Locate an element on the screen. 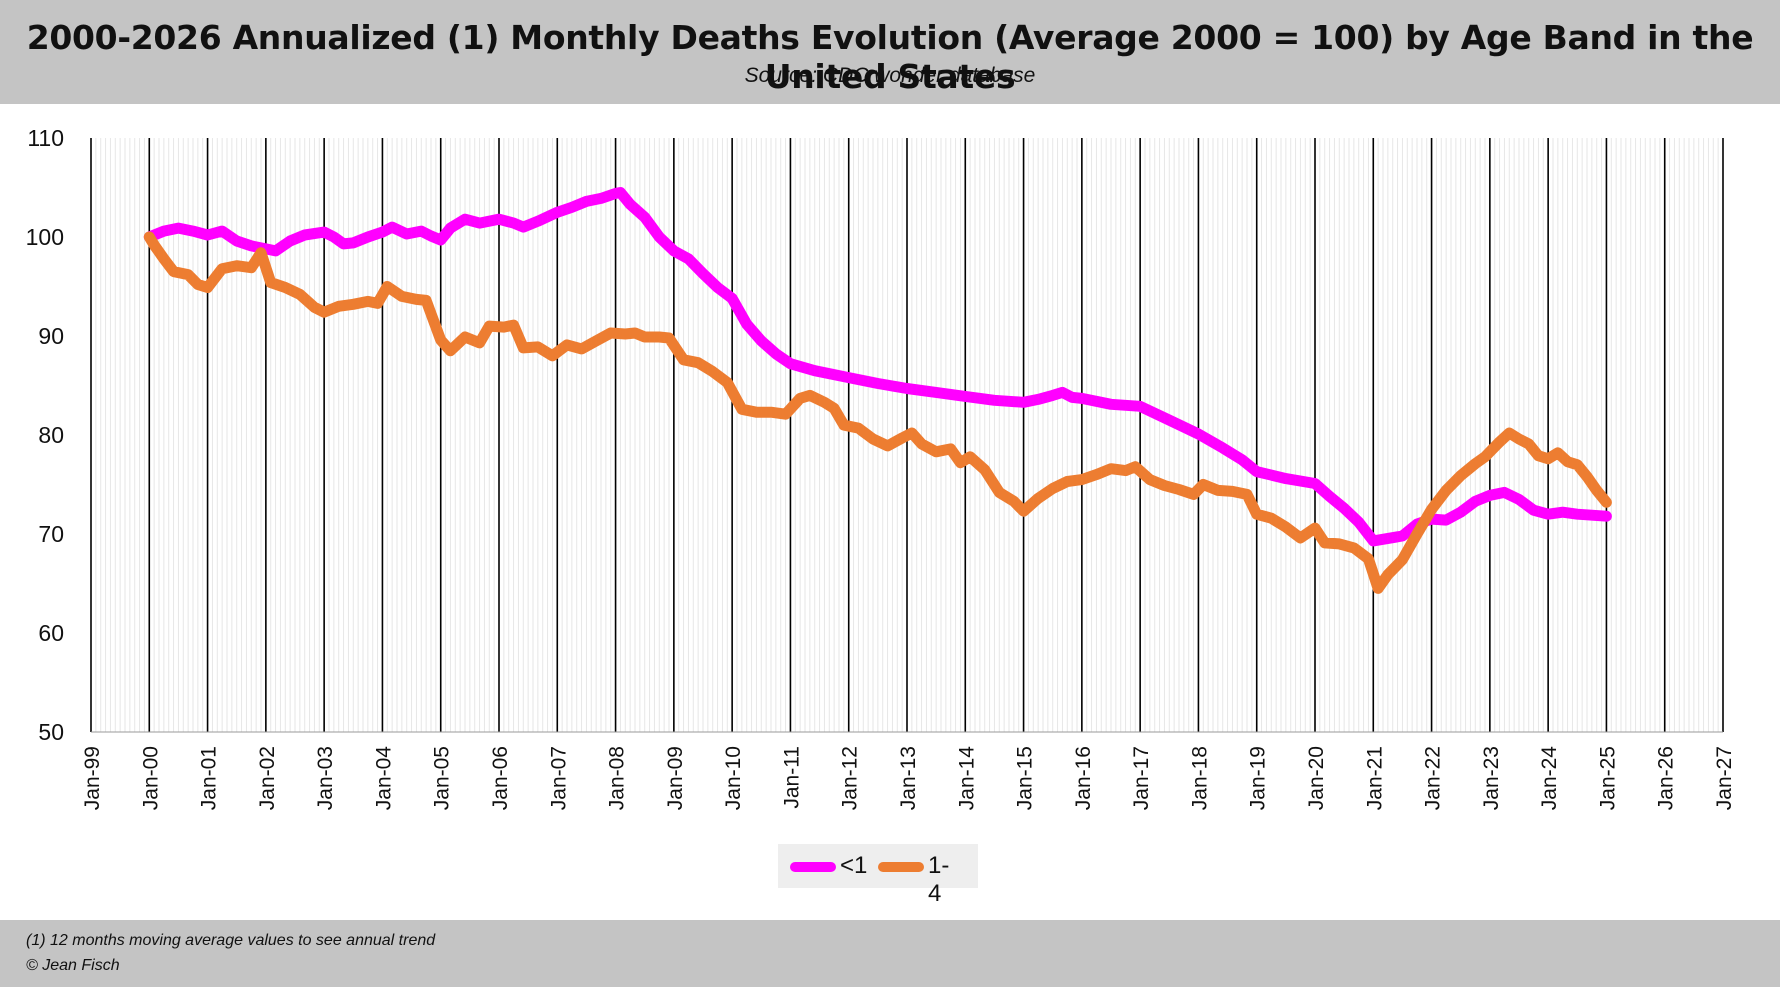 The height and width of the screenshot is (987, 1780). x-tick-label: Jan-26 is located at coordinates (1666, 778).